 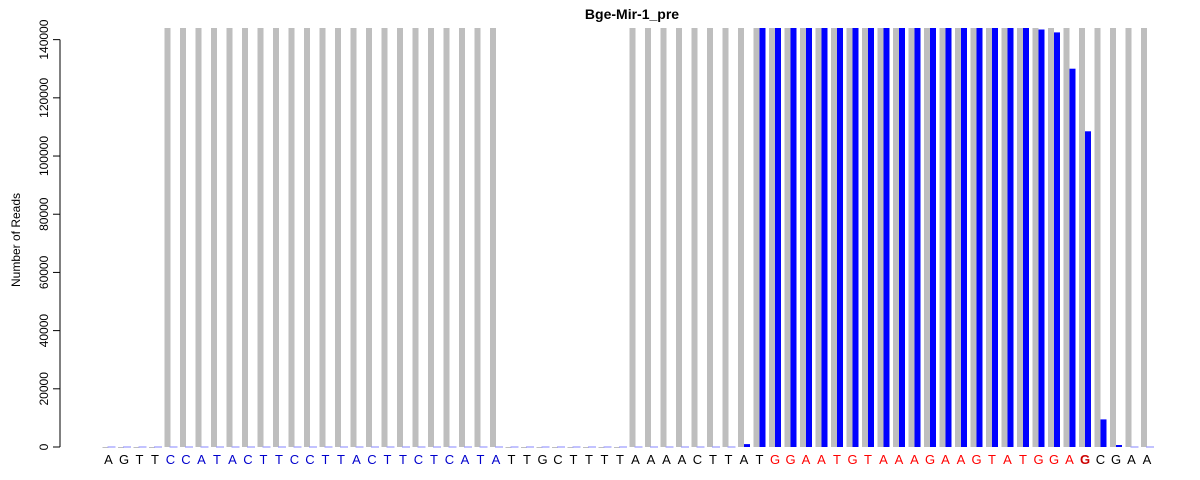 What do you see at coordinates (44, 214) in the screenshot?
I see `y-tick-label: 80000` at bounding box center [44, 214].